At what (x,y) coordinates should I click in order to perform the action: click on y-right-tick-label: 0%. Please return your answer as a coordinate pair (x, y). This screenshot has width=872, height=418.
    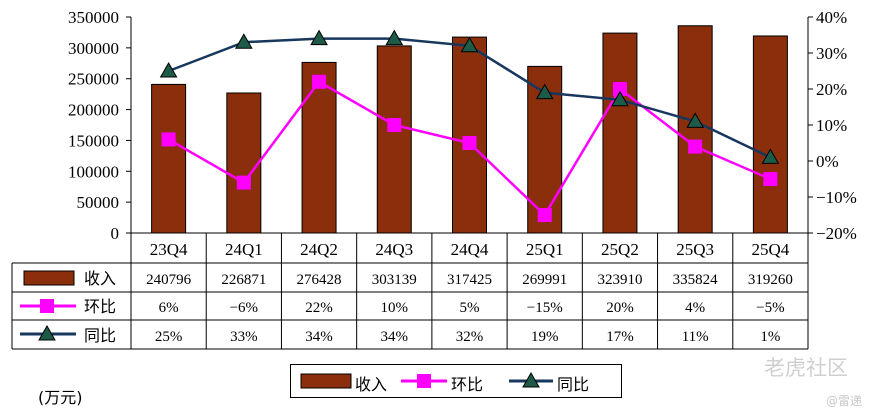
    Looking at the image, I should click on (827, 161).